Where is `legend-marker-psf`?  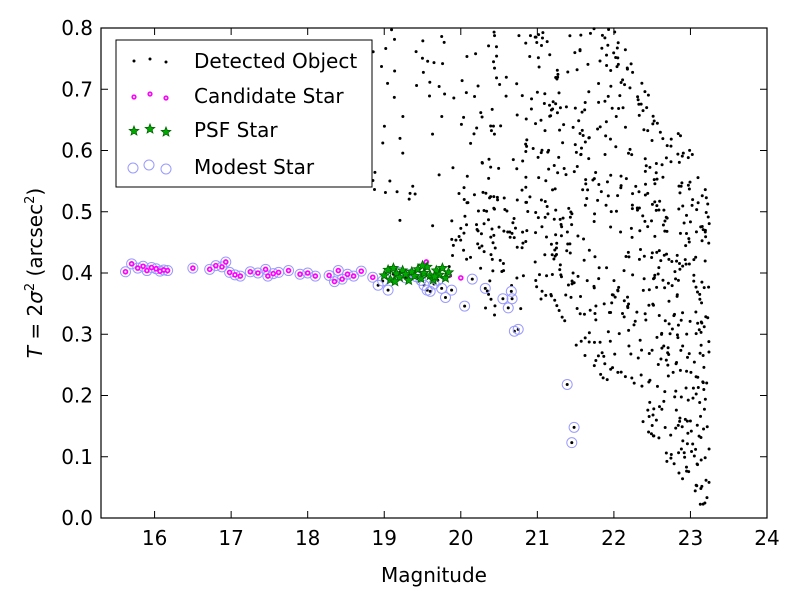 legend-marker-psf is located at coordinates (150, 129).